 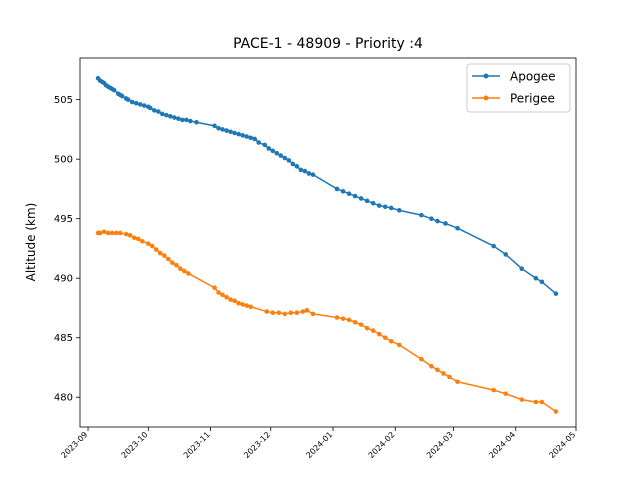 I want to click on legend: Apogee Perigee, so click(x=518, y=88).